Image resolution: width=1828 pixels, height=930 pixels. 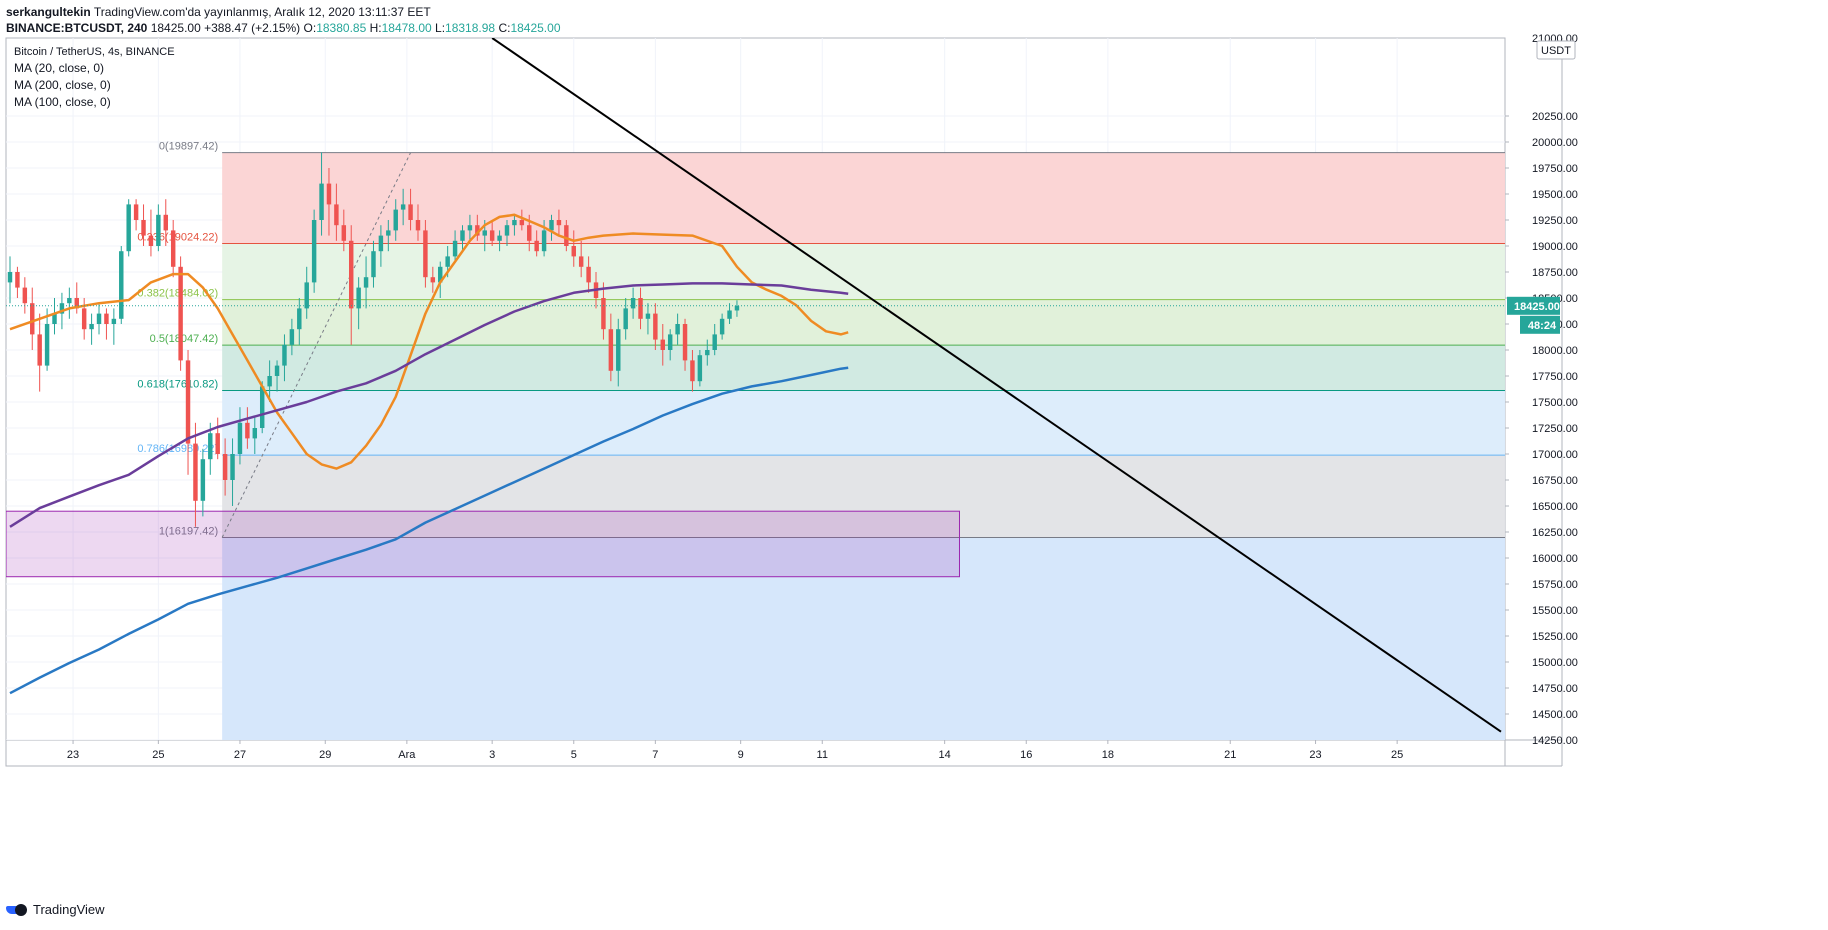 I want to click on last-price: 18425.00, so click(x=175, y=28).